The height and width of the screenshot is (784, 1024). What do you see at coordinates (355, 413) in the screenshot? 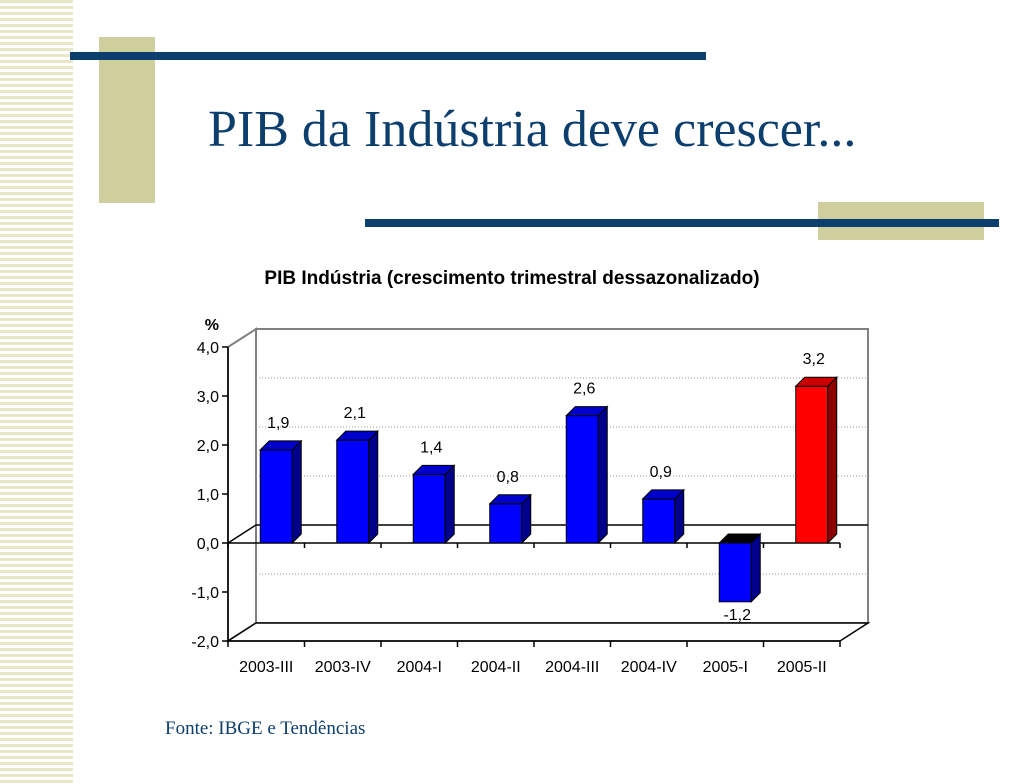
I see `data-label: 2,1` at bounding box center [355, 413].